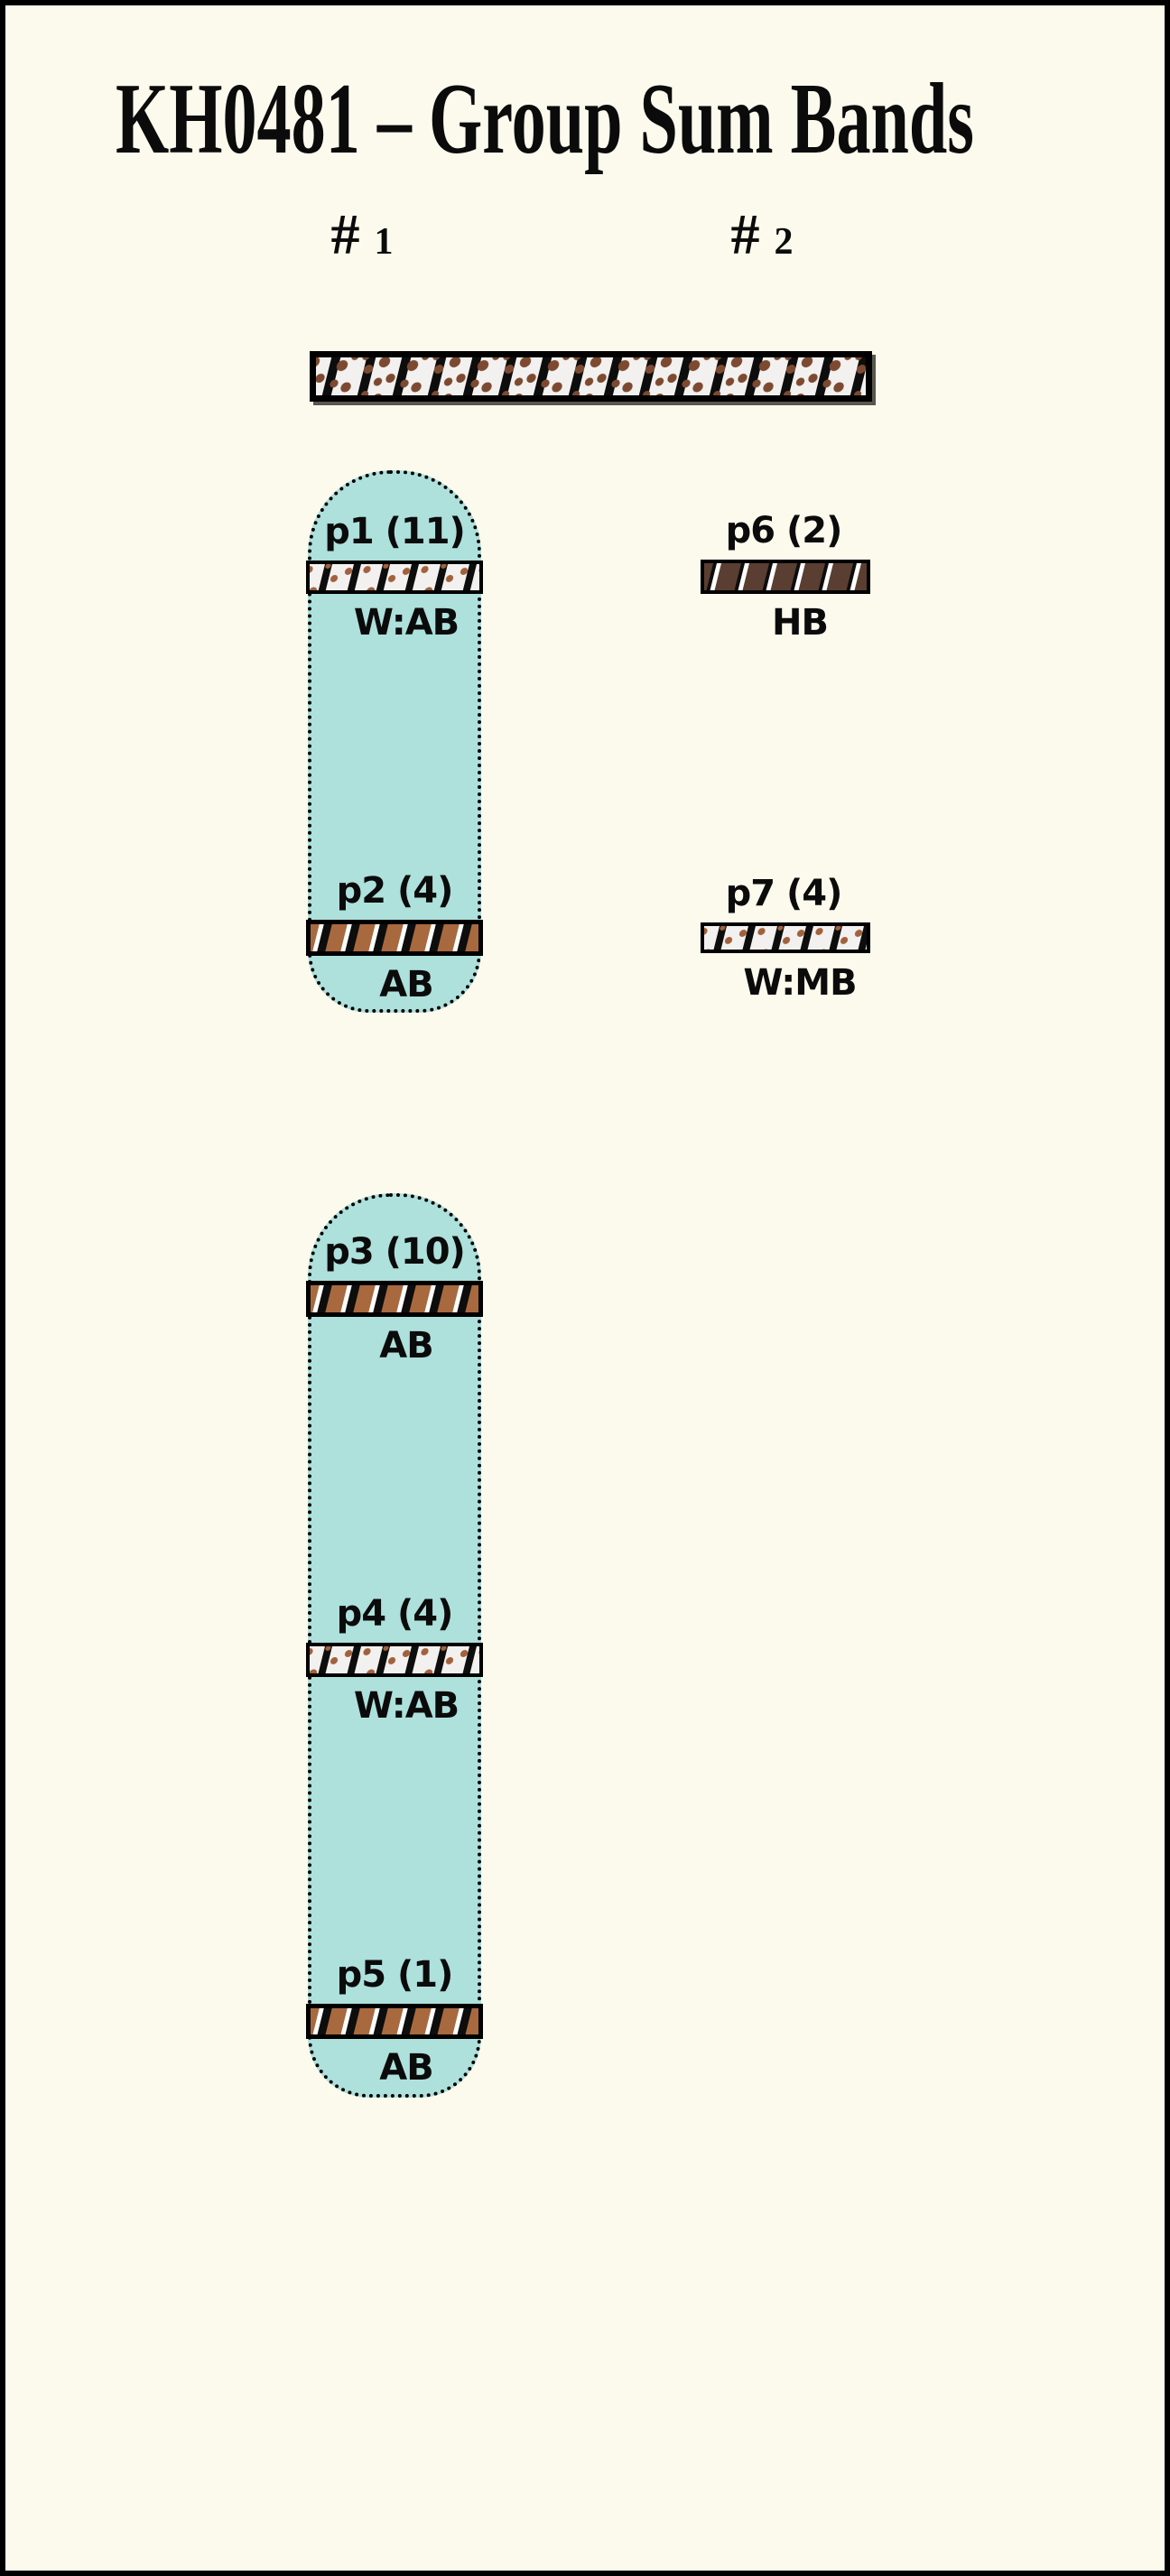 The image size is (1170, 2576). Describe the element at coordinates (395, 1975) in the screenshot. I see `group-label-p5: p5 (1)` at that location.